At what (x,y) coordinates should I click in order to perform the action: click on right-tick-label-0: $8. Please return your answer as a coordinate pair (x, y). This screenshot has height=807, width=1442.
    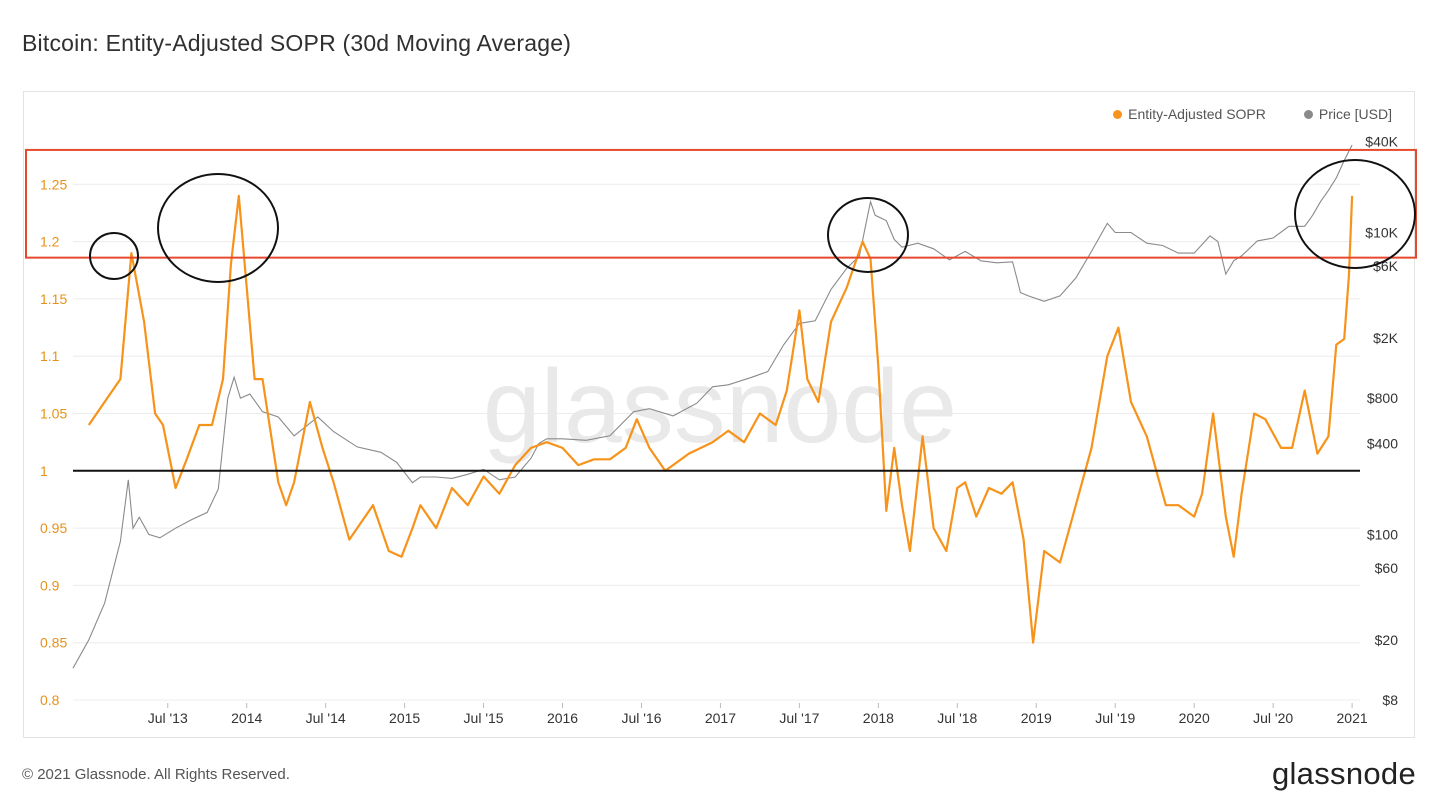
    Looking at the image, I should click on (1390, 700).